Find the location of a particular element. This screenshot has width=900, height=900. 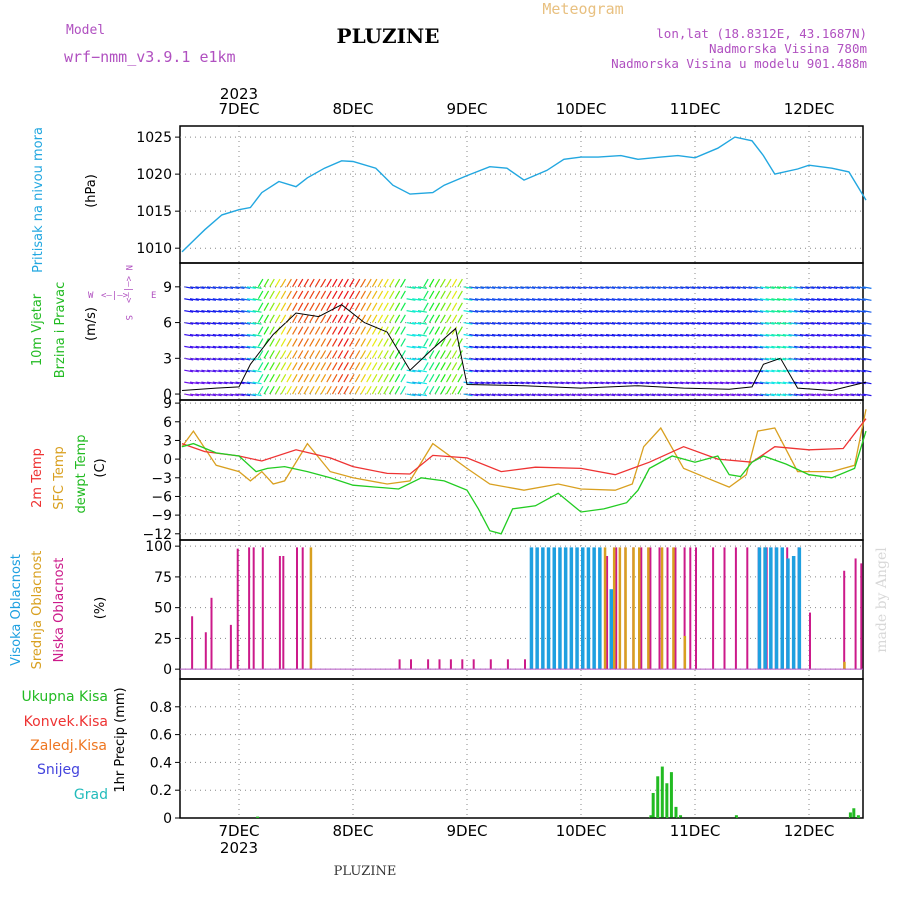

model-label: Model is located at coordinates (85, 30).